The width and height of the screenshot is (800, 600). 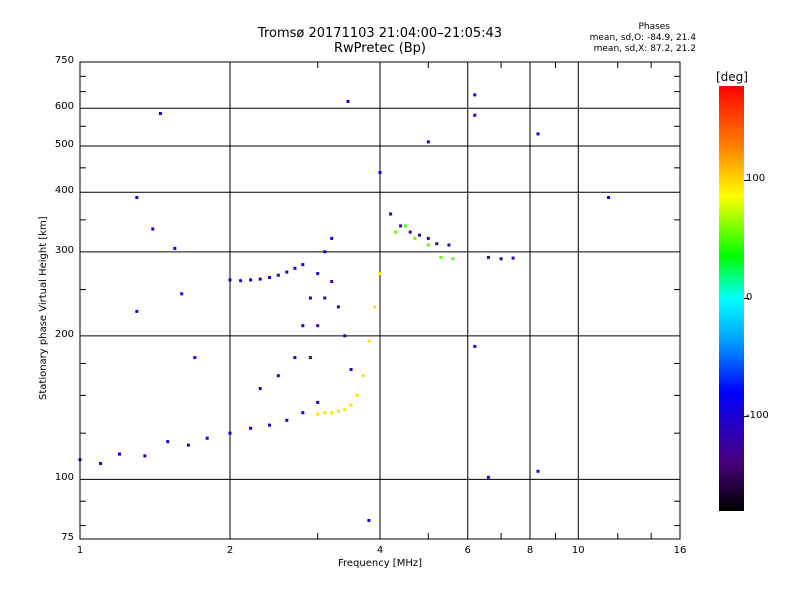 What do you see at coordinates (64, 478) in the screenshot?
I see `y-tick-label: 100` at bounding box center [64, 478].